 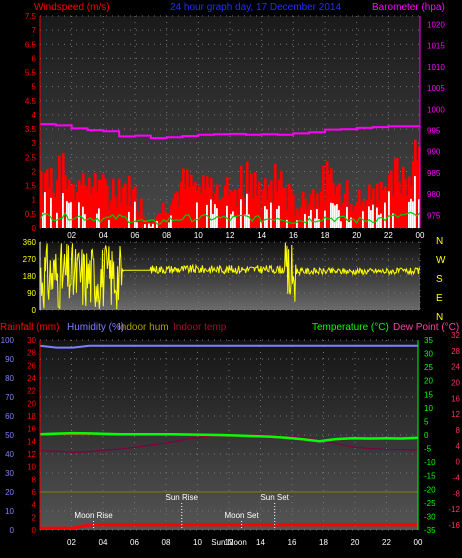 What do you see at coordinates (34, 115) in the screenshot?
I see `wind-y-tick-label: 4` at bounding box center [34, 115].